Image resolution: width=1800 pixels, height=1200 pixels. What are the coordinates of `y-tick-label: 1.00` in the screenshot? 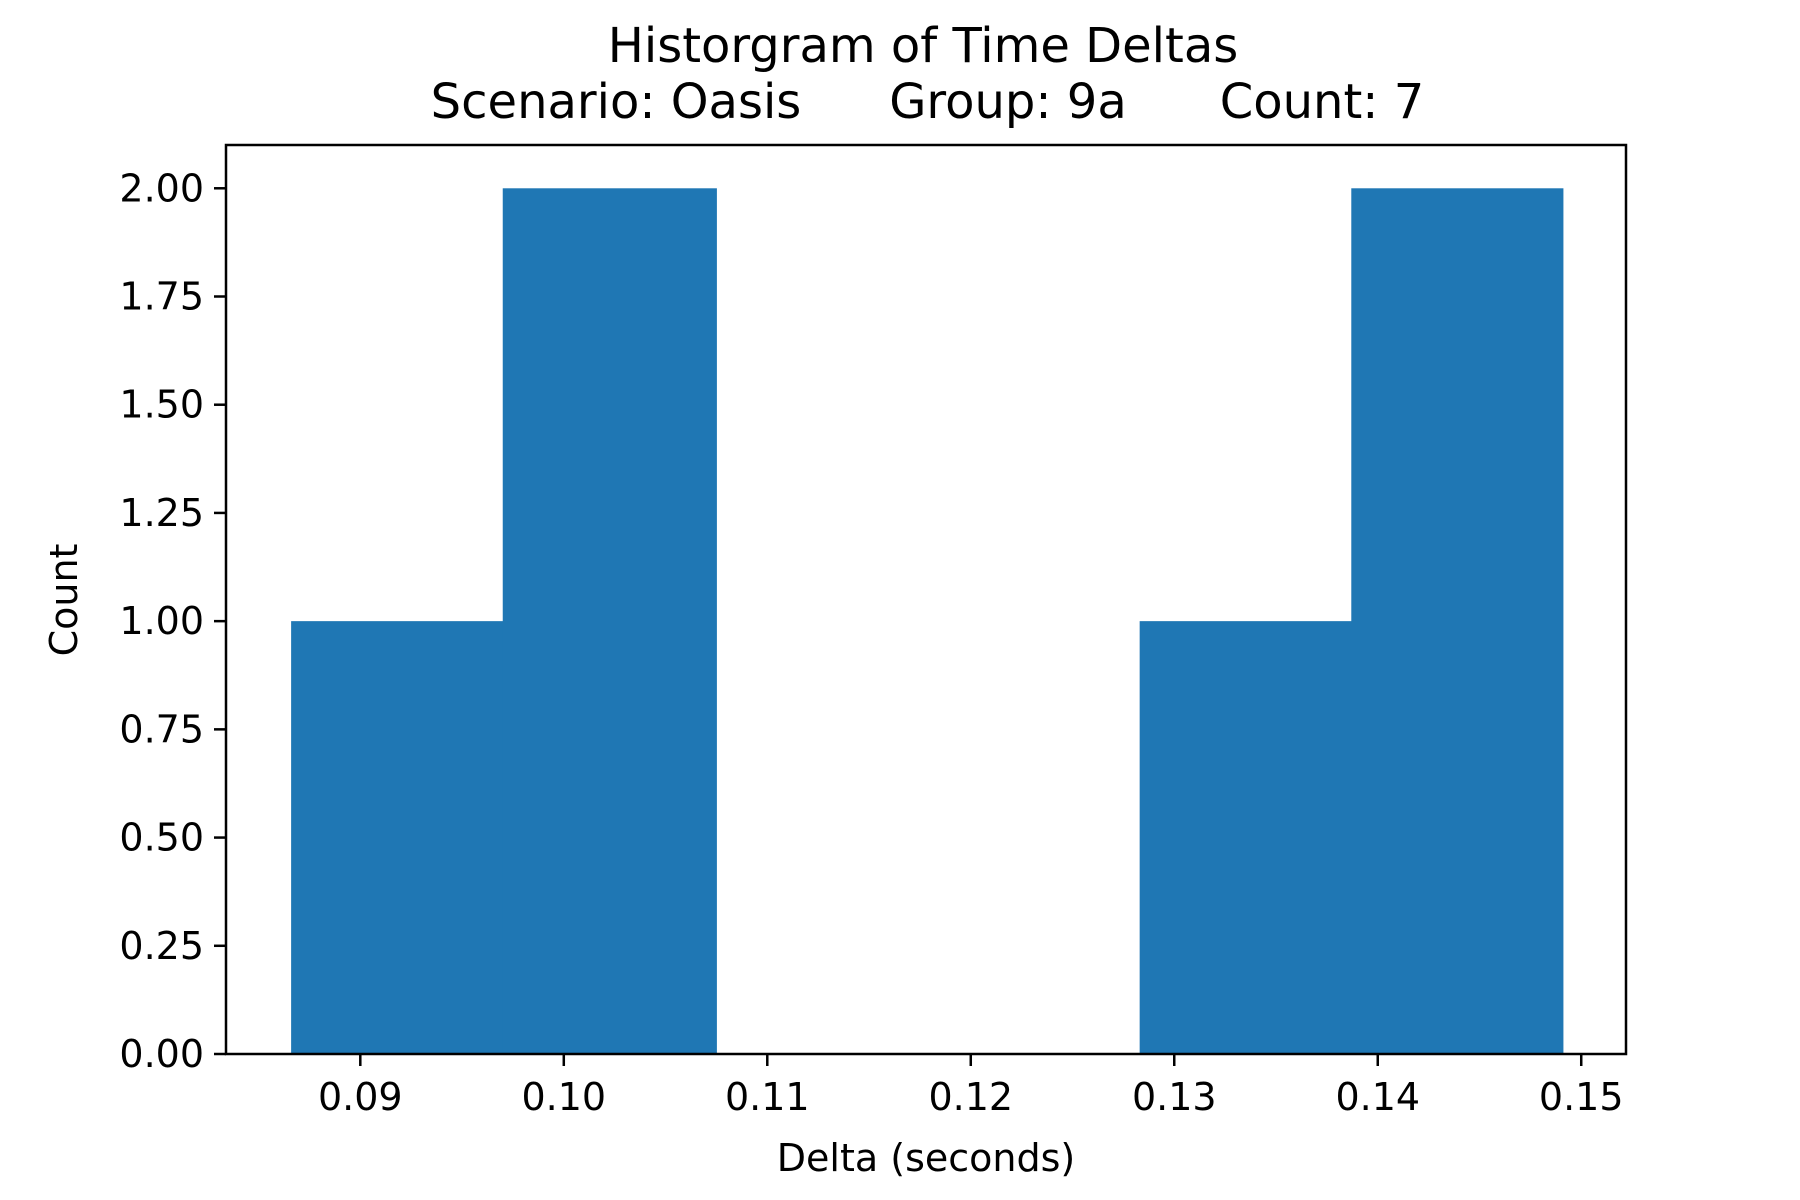 It's located at (161, 621).